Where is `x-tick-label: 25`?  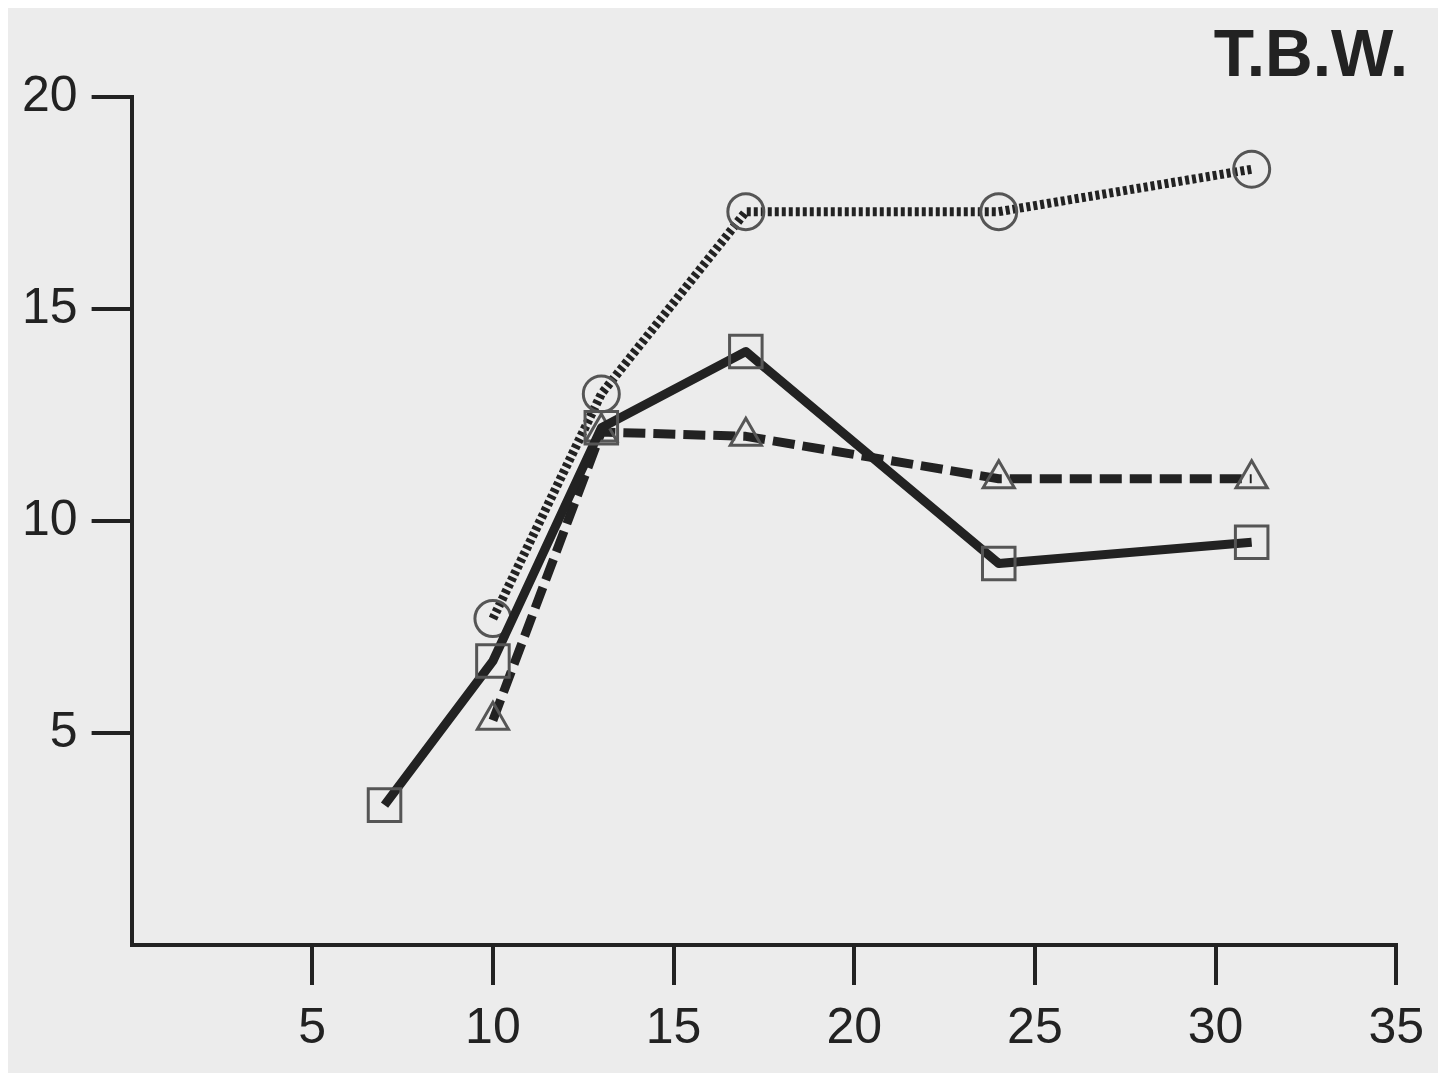
x-tick-label: 25 is located at coordinates (1035, 1025).